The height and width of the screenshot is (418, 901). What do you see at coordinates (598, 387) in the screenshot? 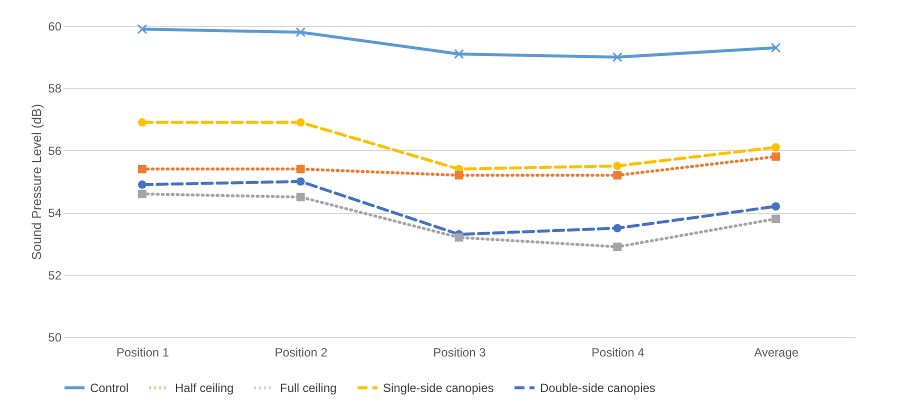
I see `legend-label: Double-side canopies` at bounding box center [598, 387].